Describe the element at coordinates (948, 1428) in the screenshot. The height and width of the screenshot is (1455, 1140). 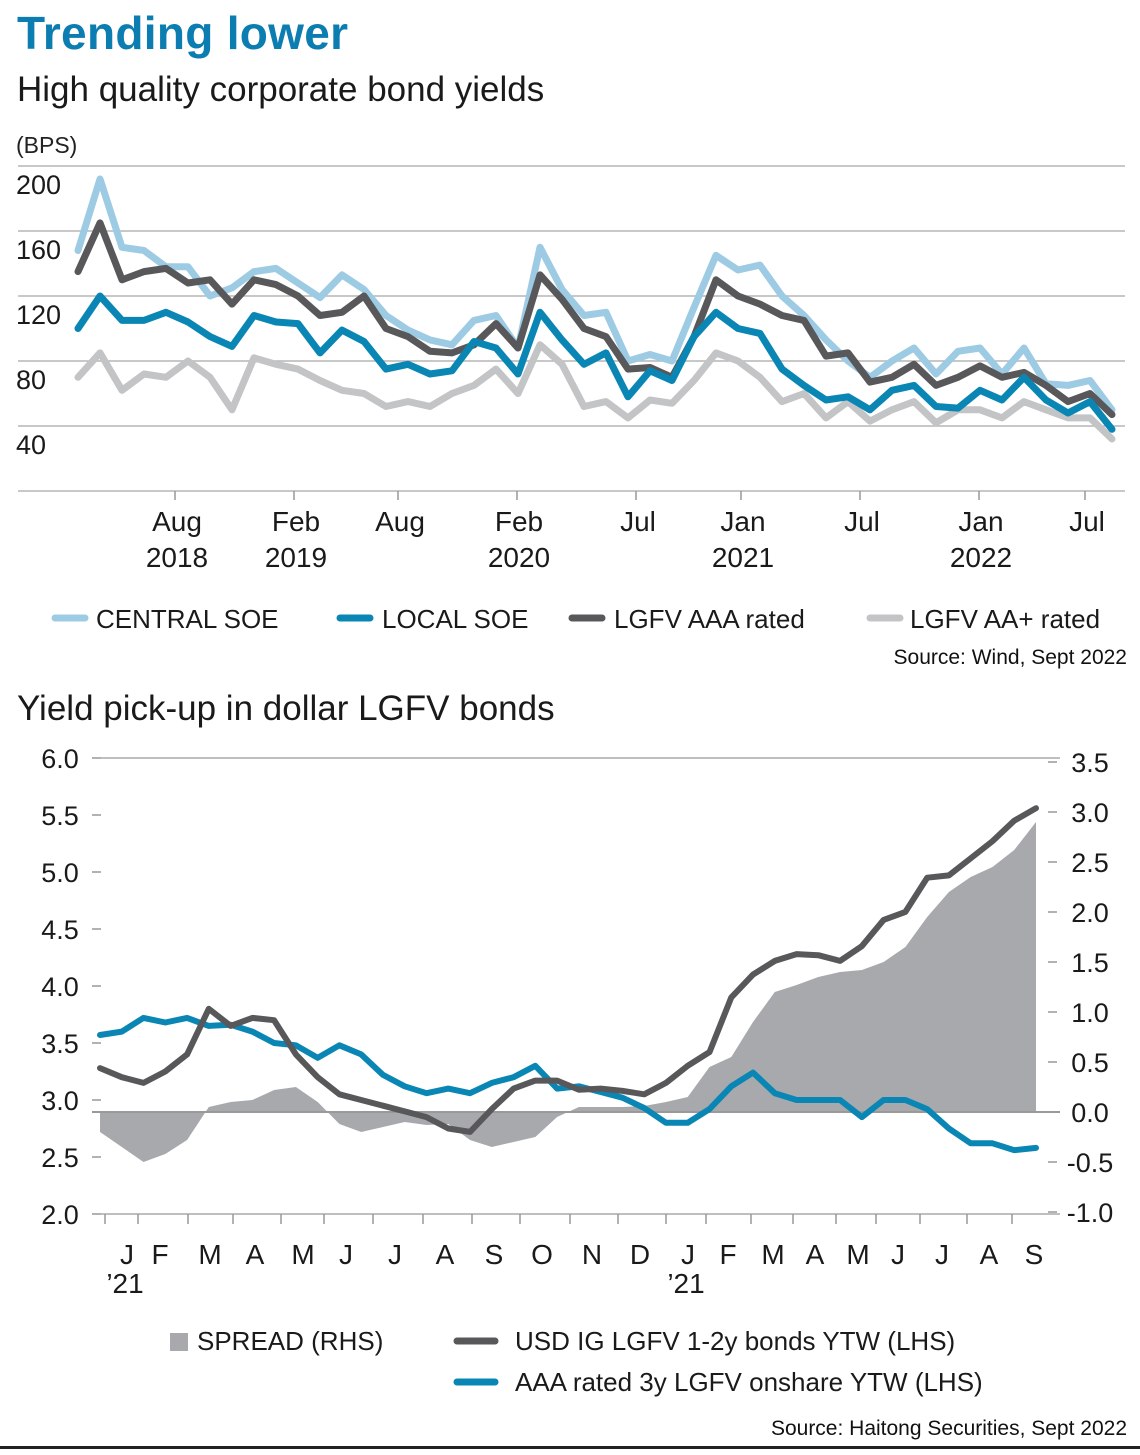
I see `chart-2-source: Source: Haitong Securities, Sept 2022` at that location.